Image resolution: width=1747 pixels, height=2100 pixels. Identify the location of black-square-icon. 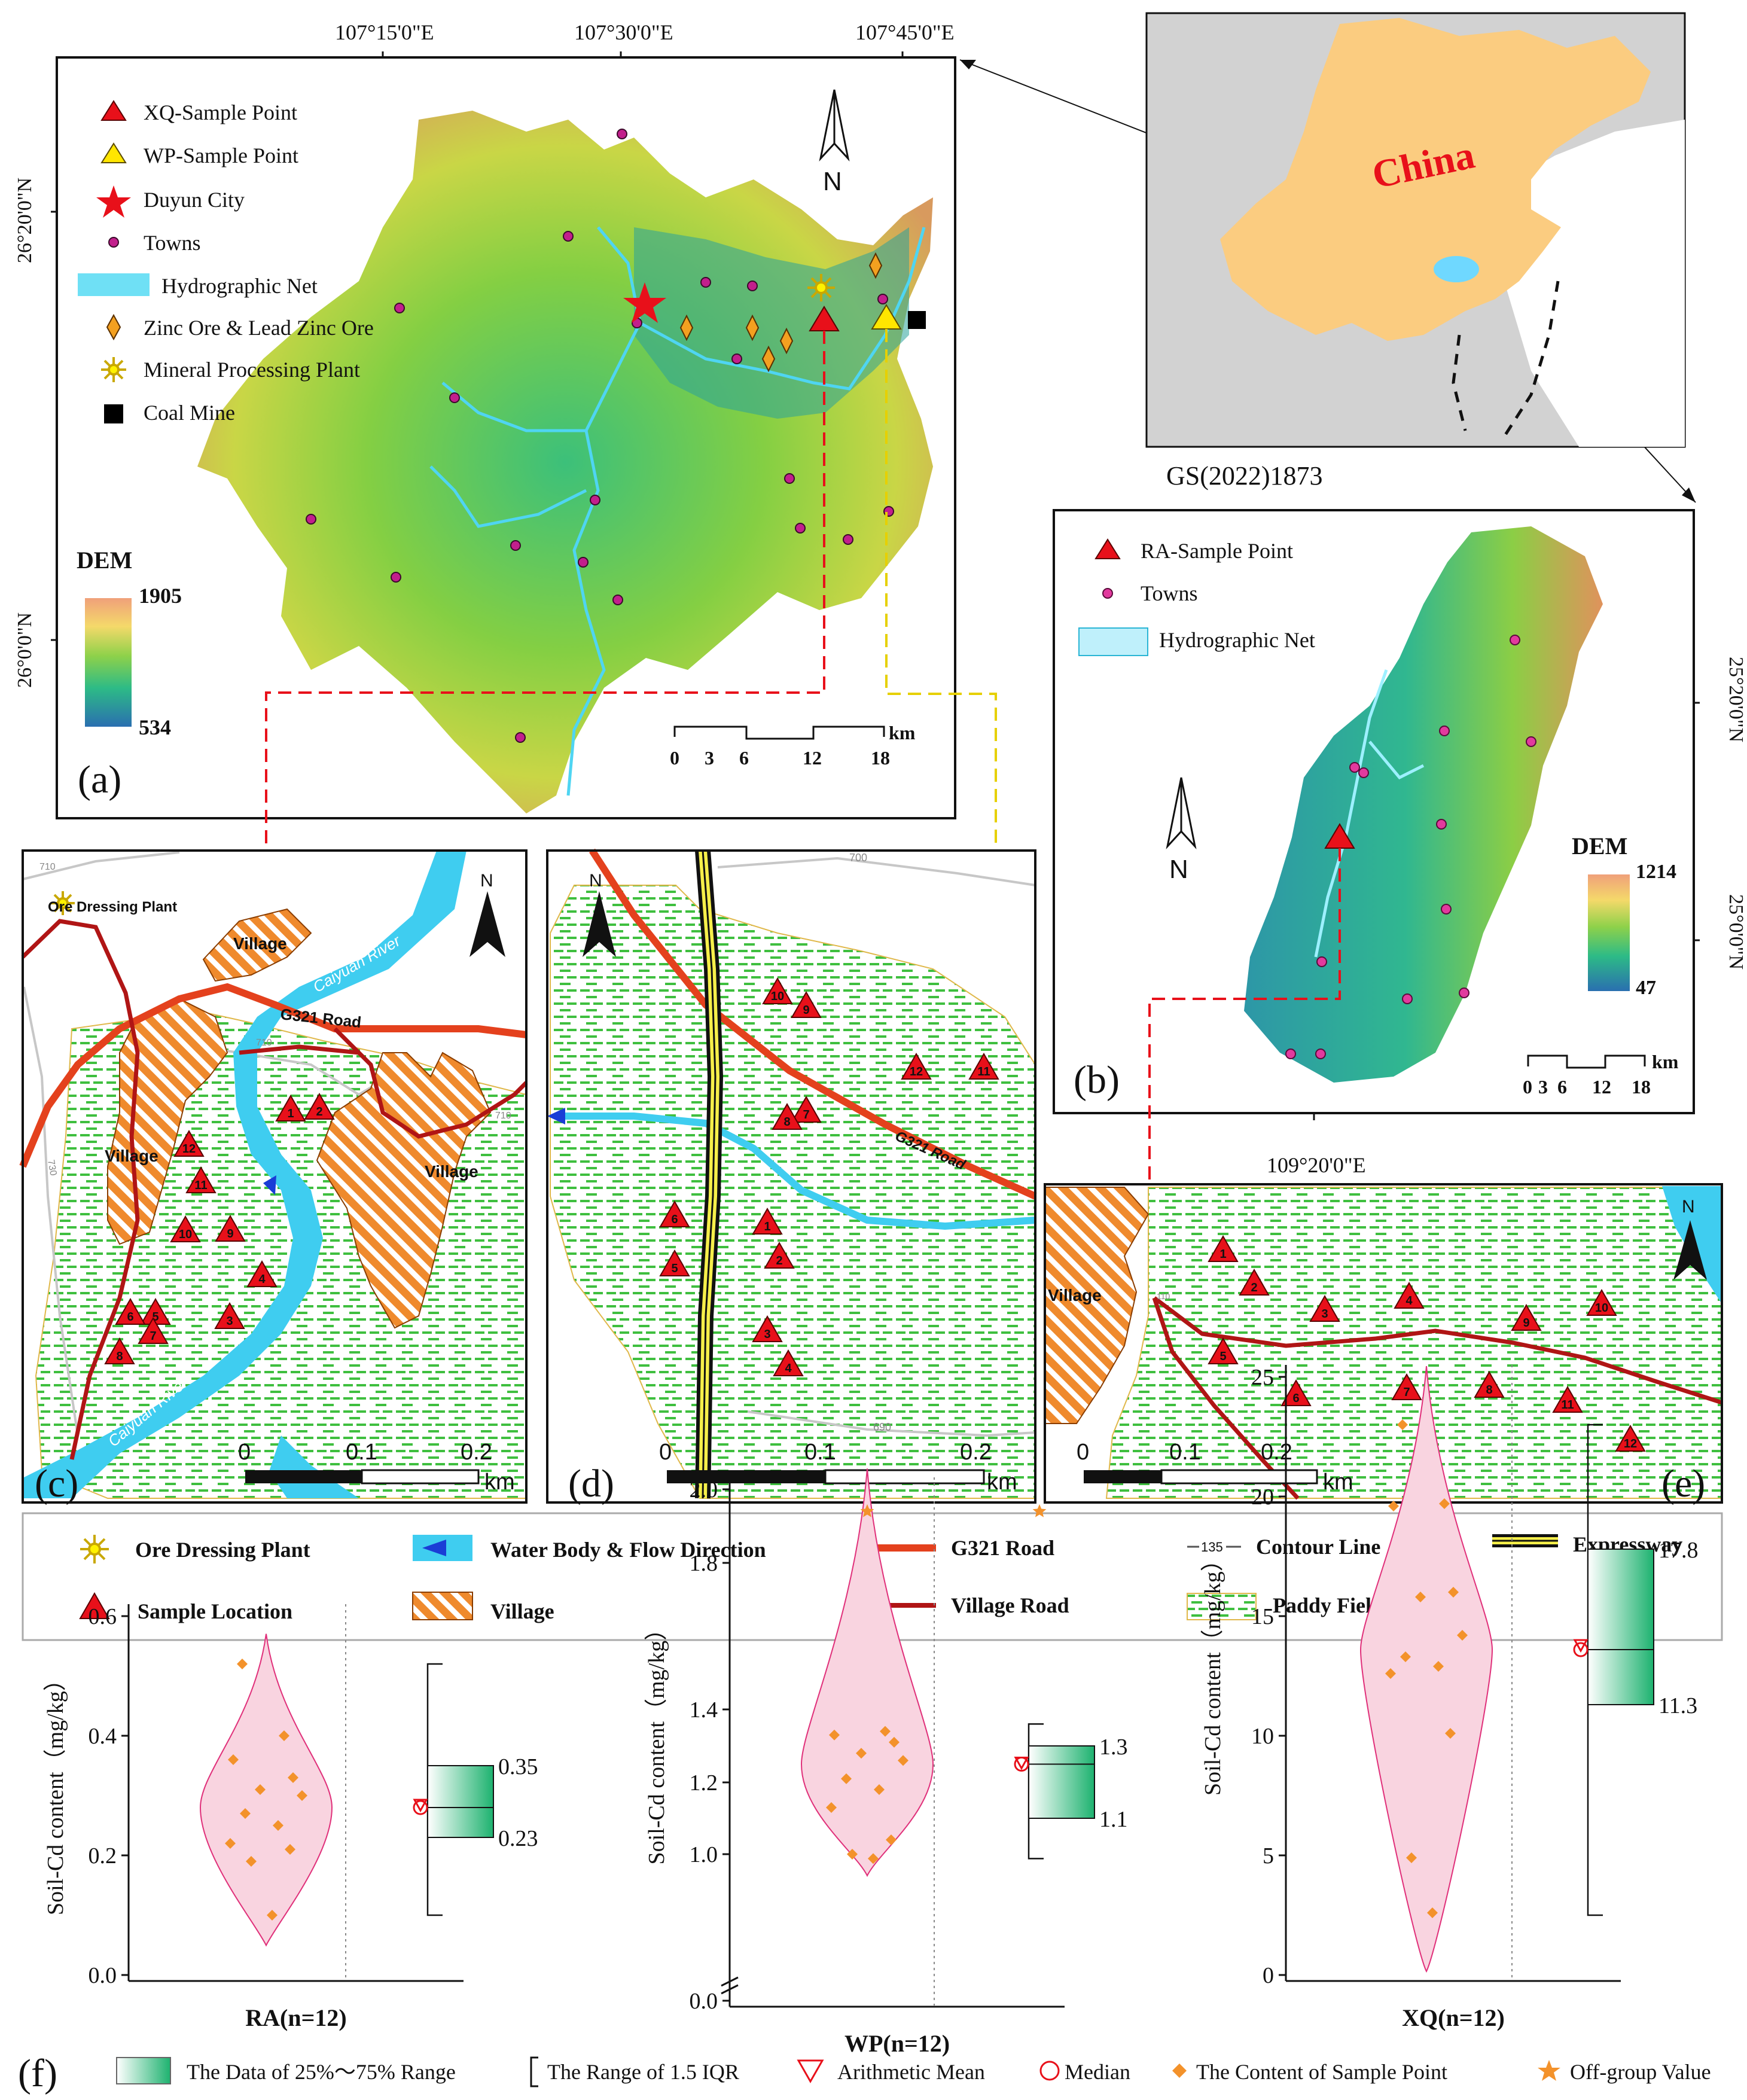
(113, 414).